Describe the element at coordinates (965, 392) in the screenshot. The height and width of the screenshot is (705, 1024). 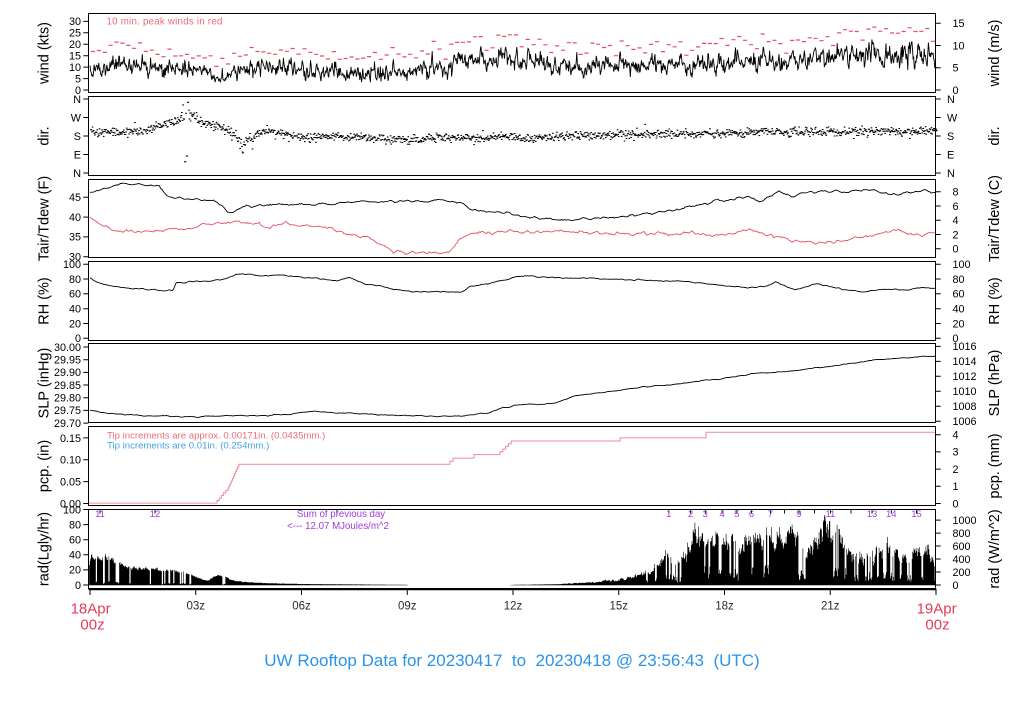
I see `svg-text: 1010` at that location.